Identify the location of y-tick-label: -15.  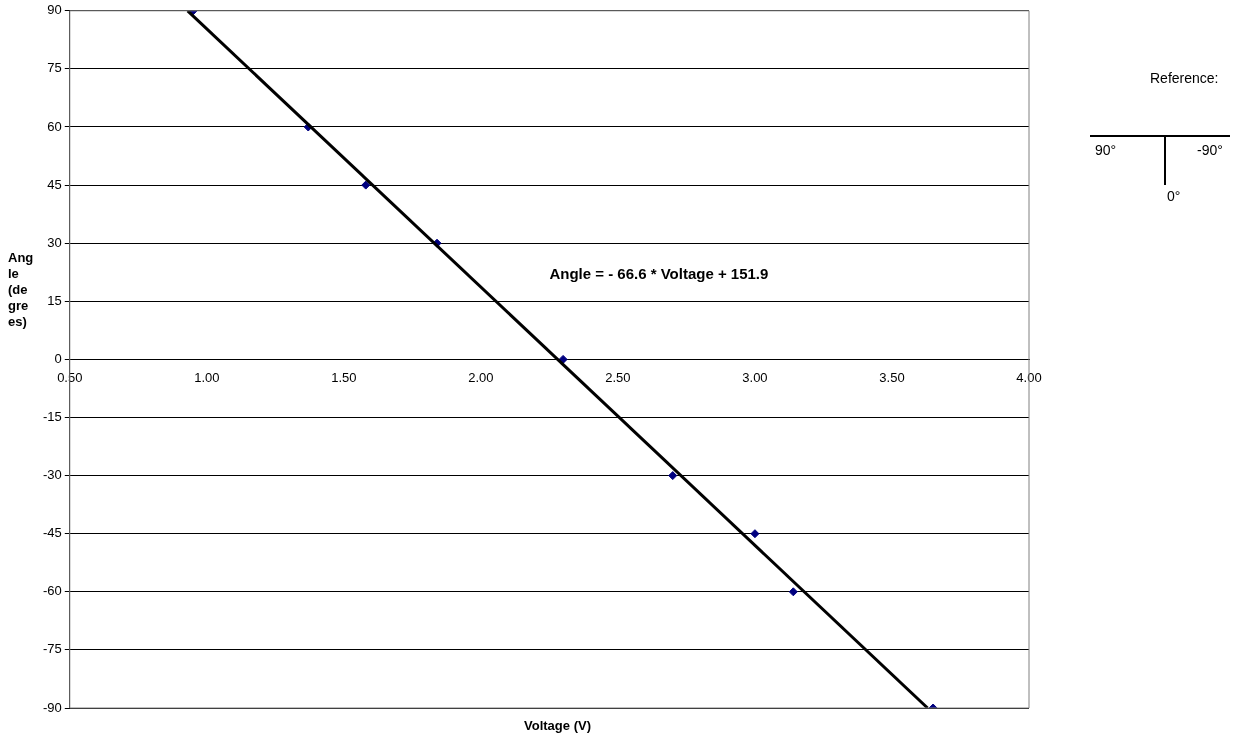
(52, 417).